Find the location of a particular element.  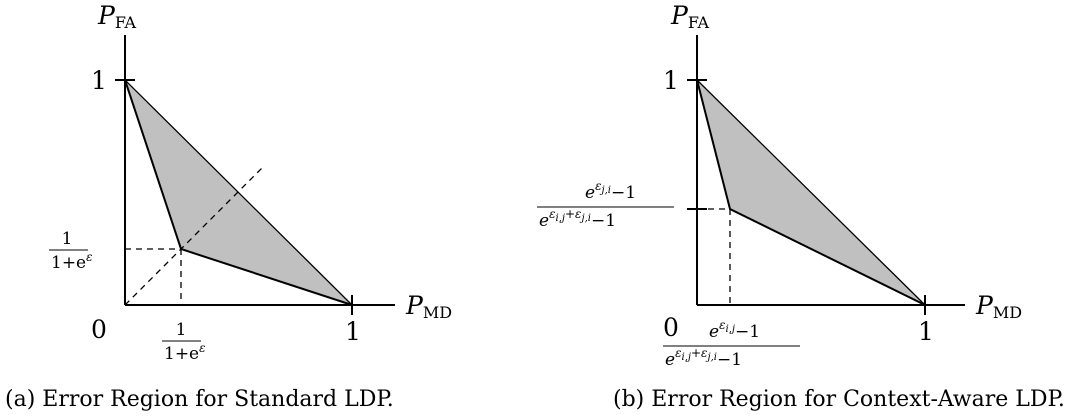

x-axis-title-a: PMD is located at coordinates (428, 306).